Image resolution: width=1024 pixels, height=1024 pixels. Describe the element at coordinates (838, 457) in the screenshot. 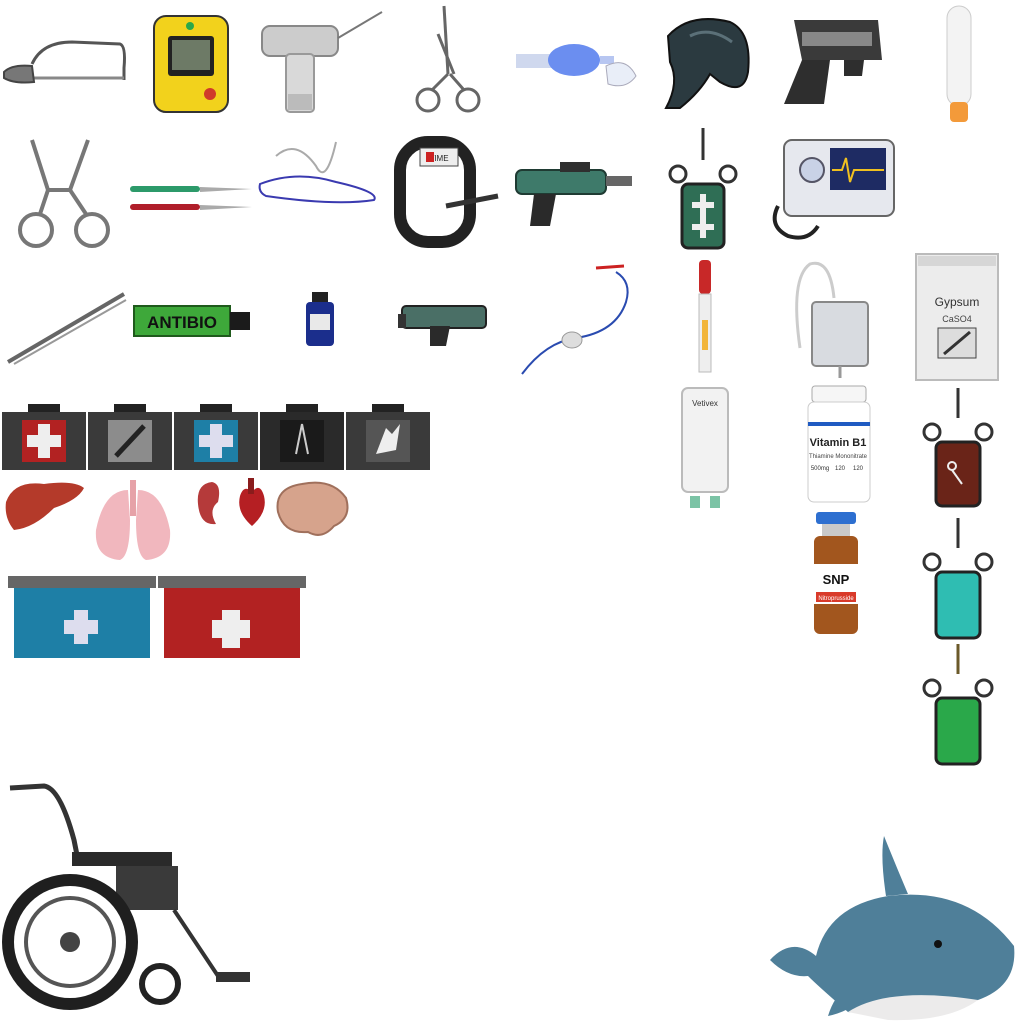

I see `vitamin-subtitle: Thiamine Mononitrate` at that location.